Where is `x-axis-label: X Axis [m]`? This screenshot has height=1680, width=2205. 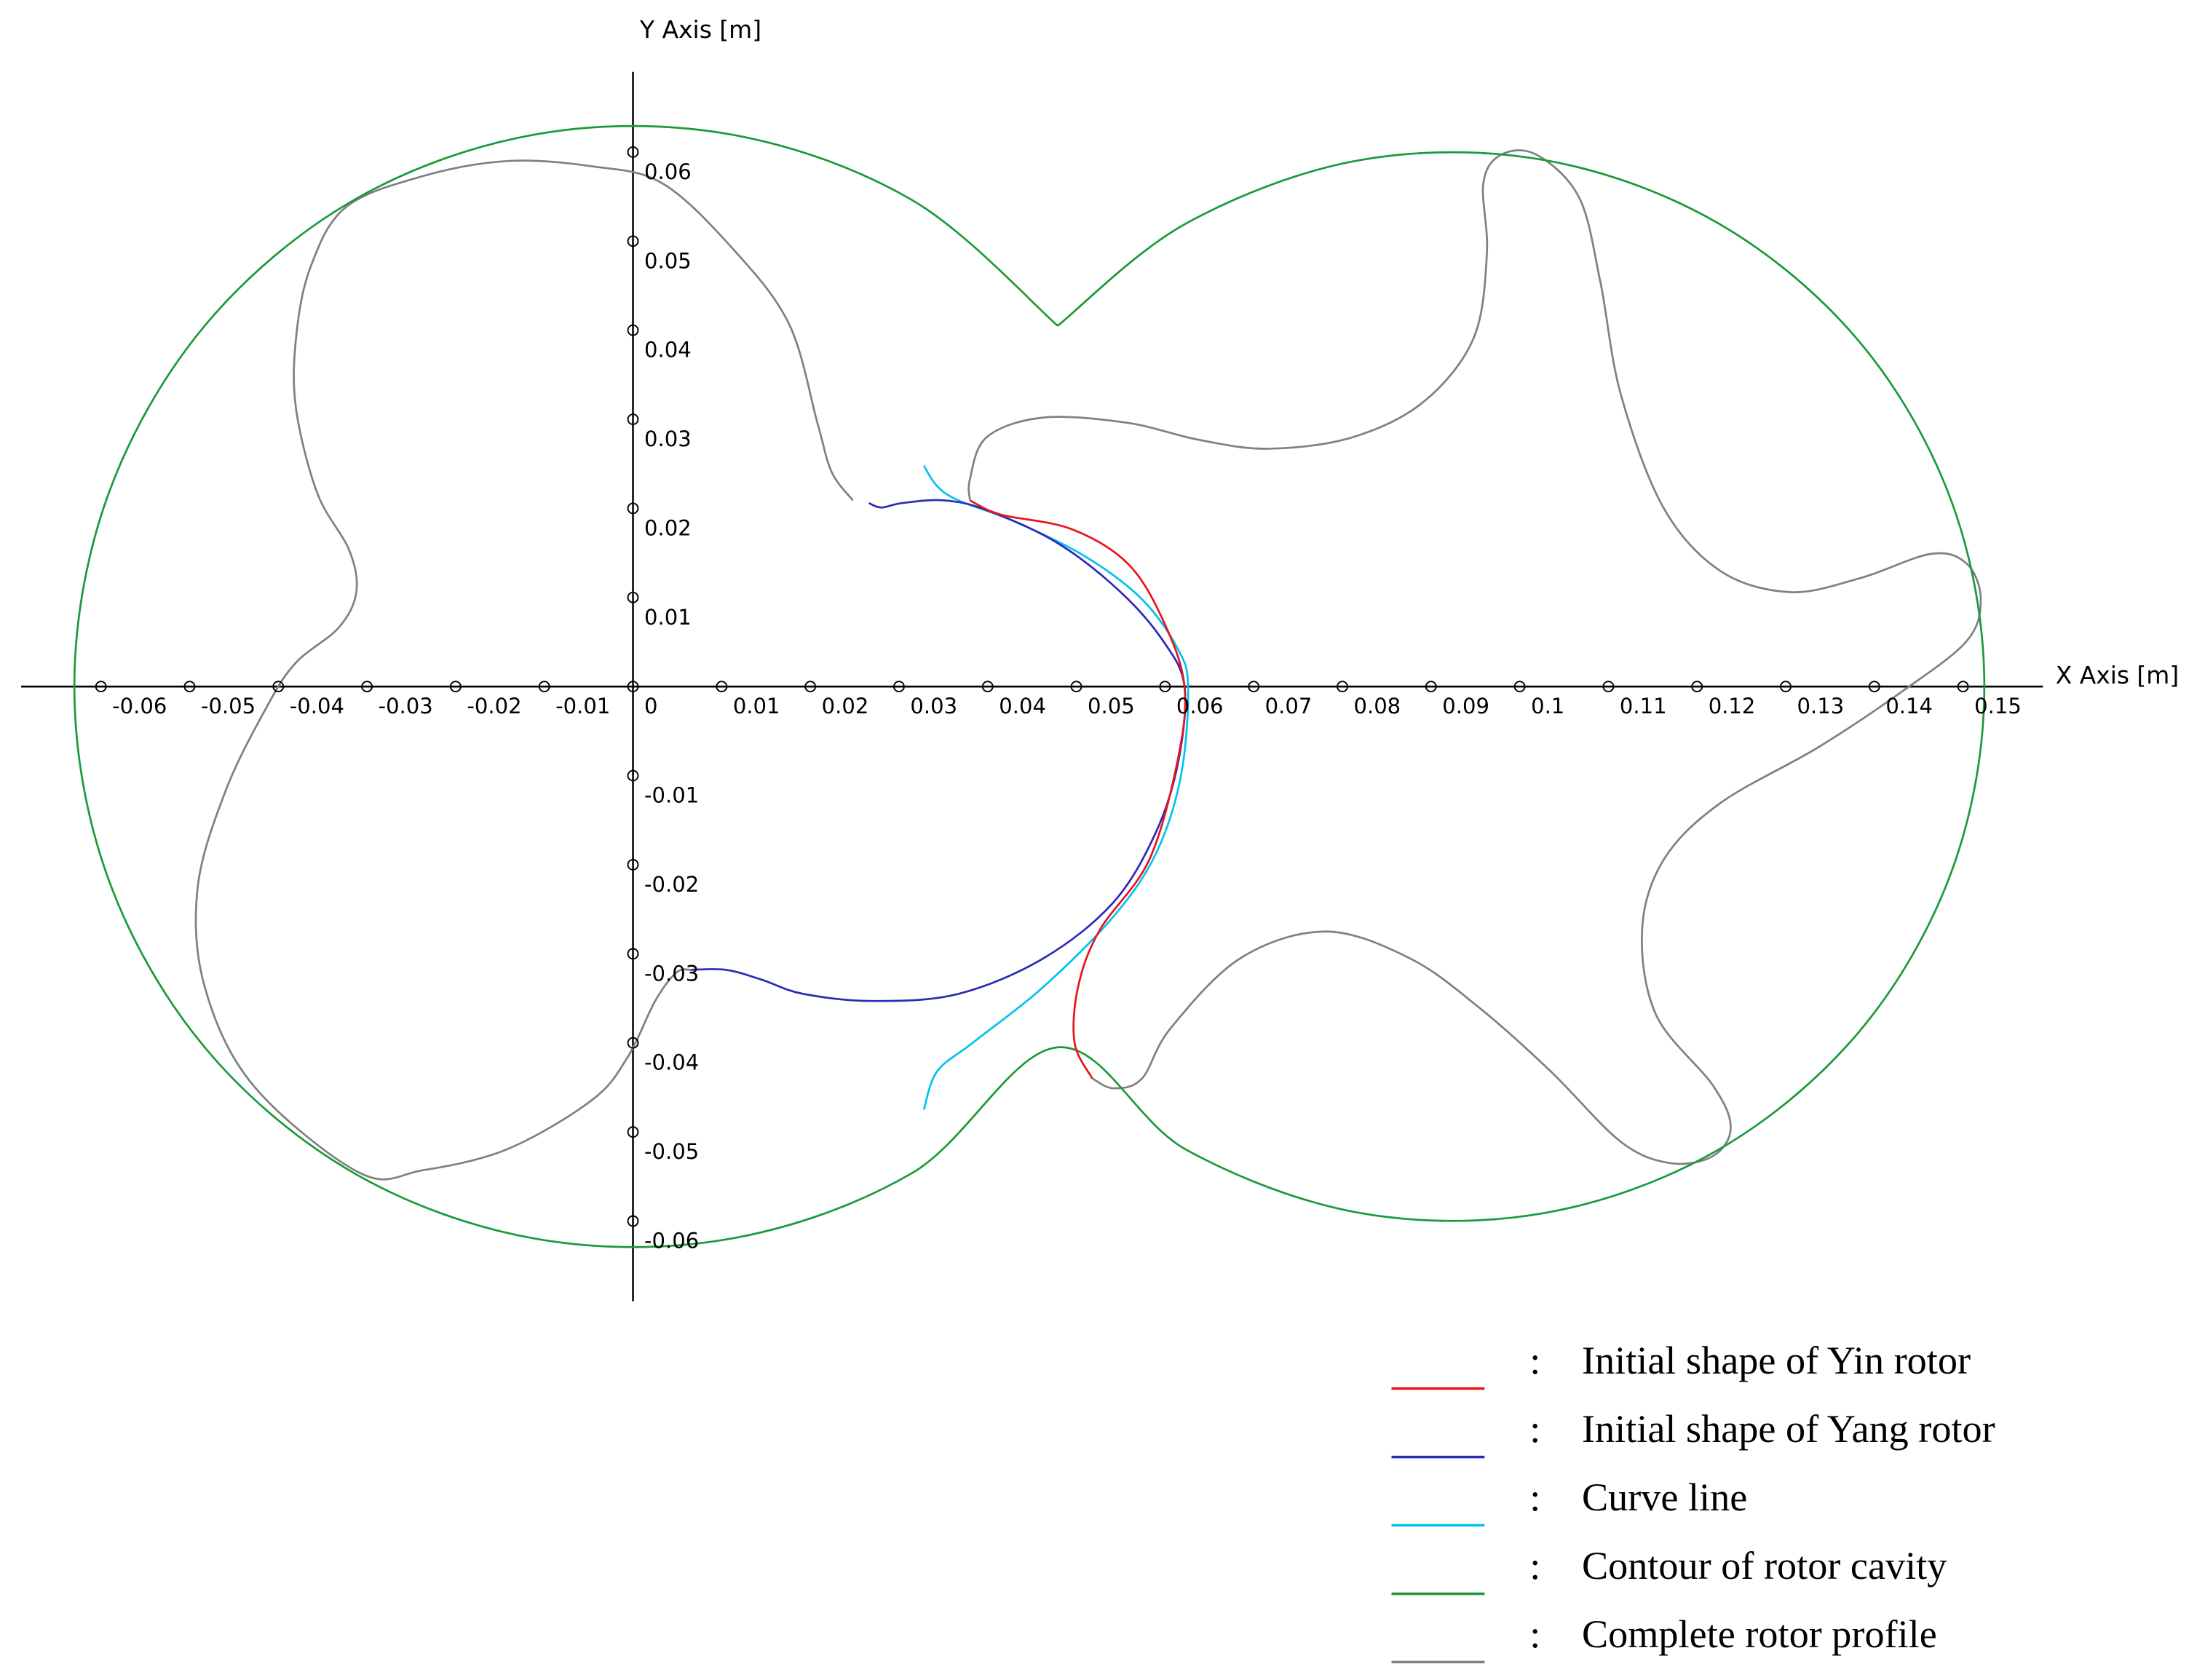
x-axis-label: X Axis [m] is located at coordinates (2117, 675).